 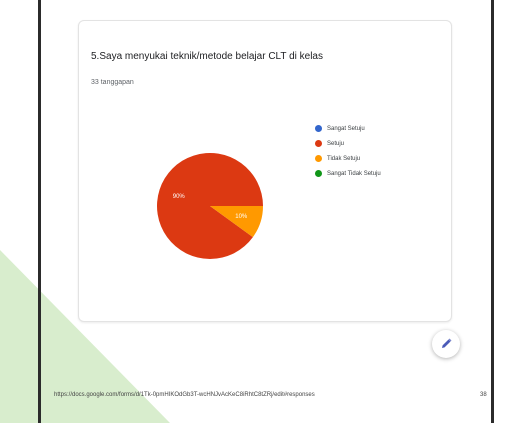 I want to click on legend-item: Sangat Tidak Setuju, so click(x=348, y=173).